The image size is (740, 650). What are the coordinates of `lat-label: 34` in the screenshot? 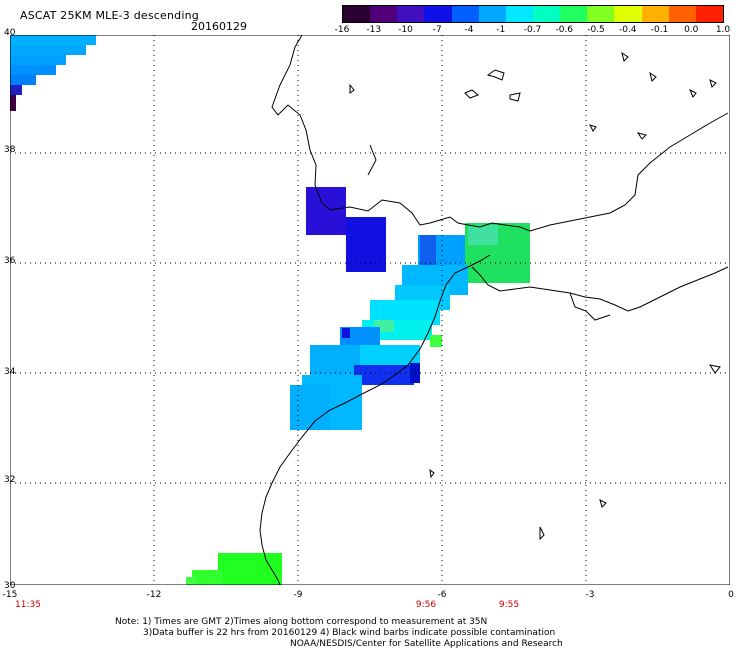 It's located at (10, 372).